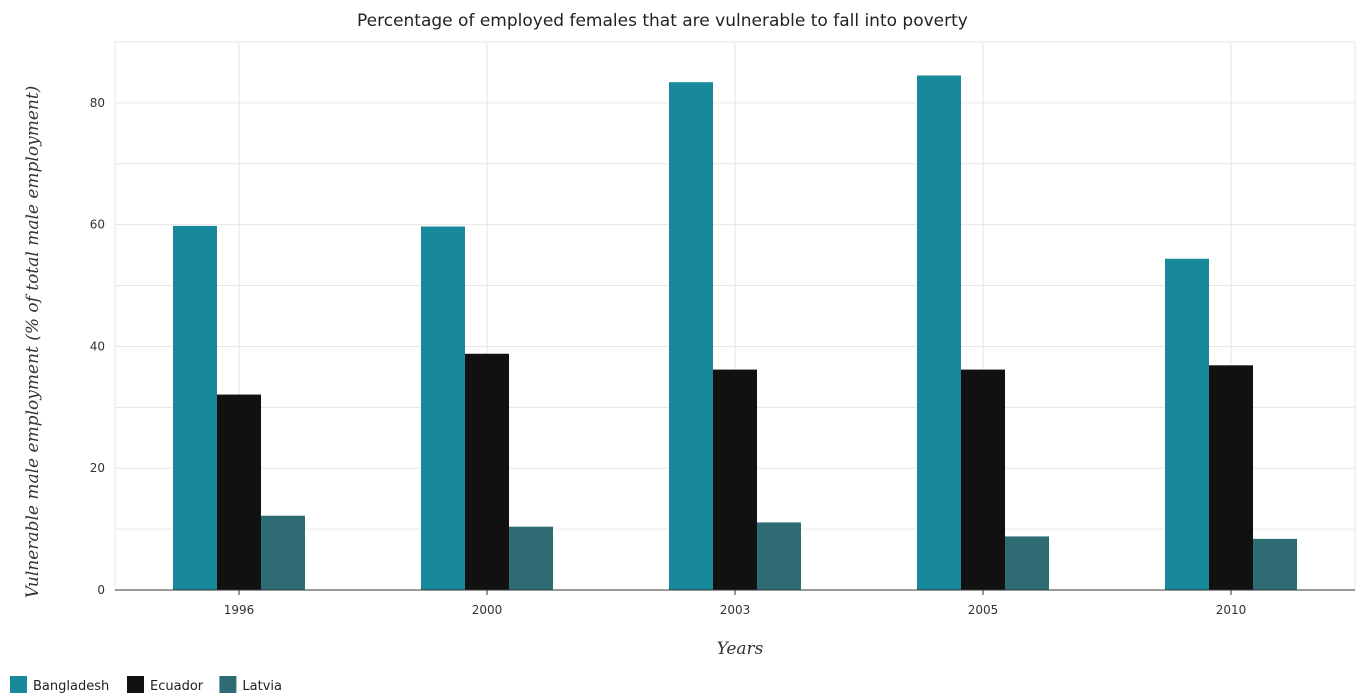 Image resolution: width=1365 pixels, height=700 pixels. I want to click on bar-latvia-2010, so click(1275, 564).